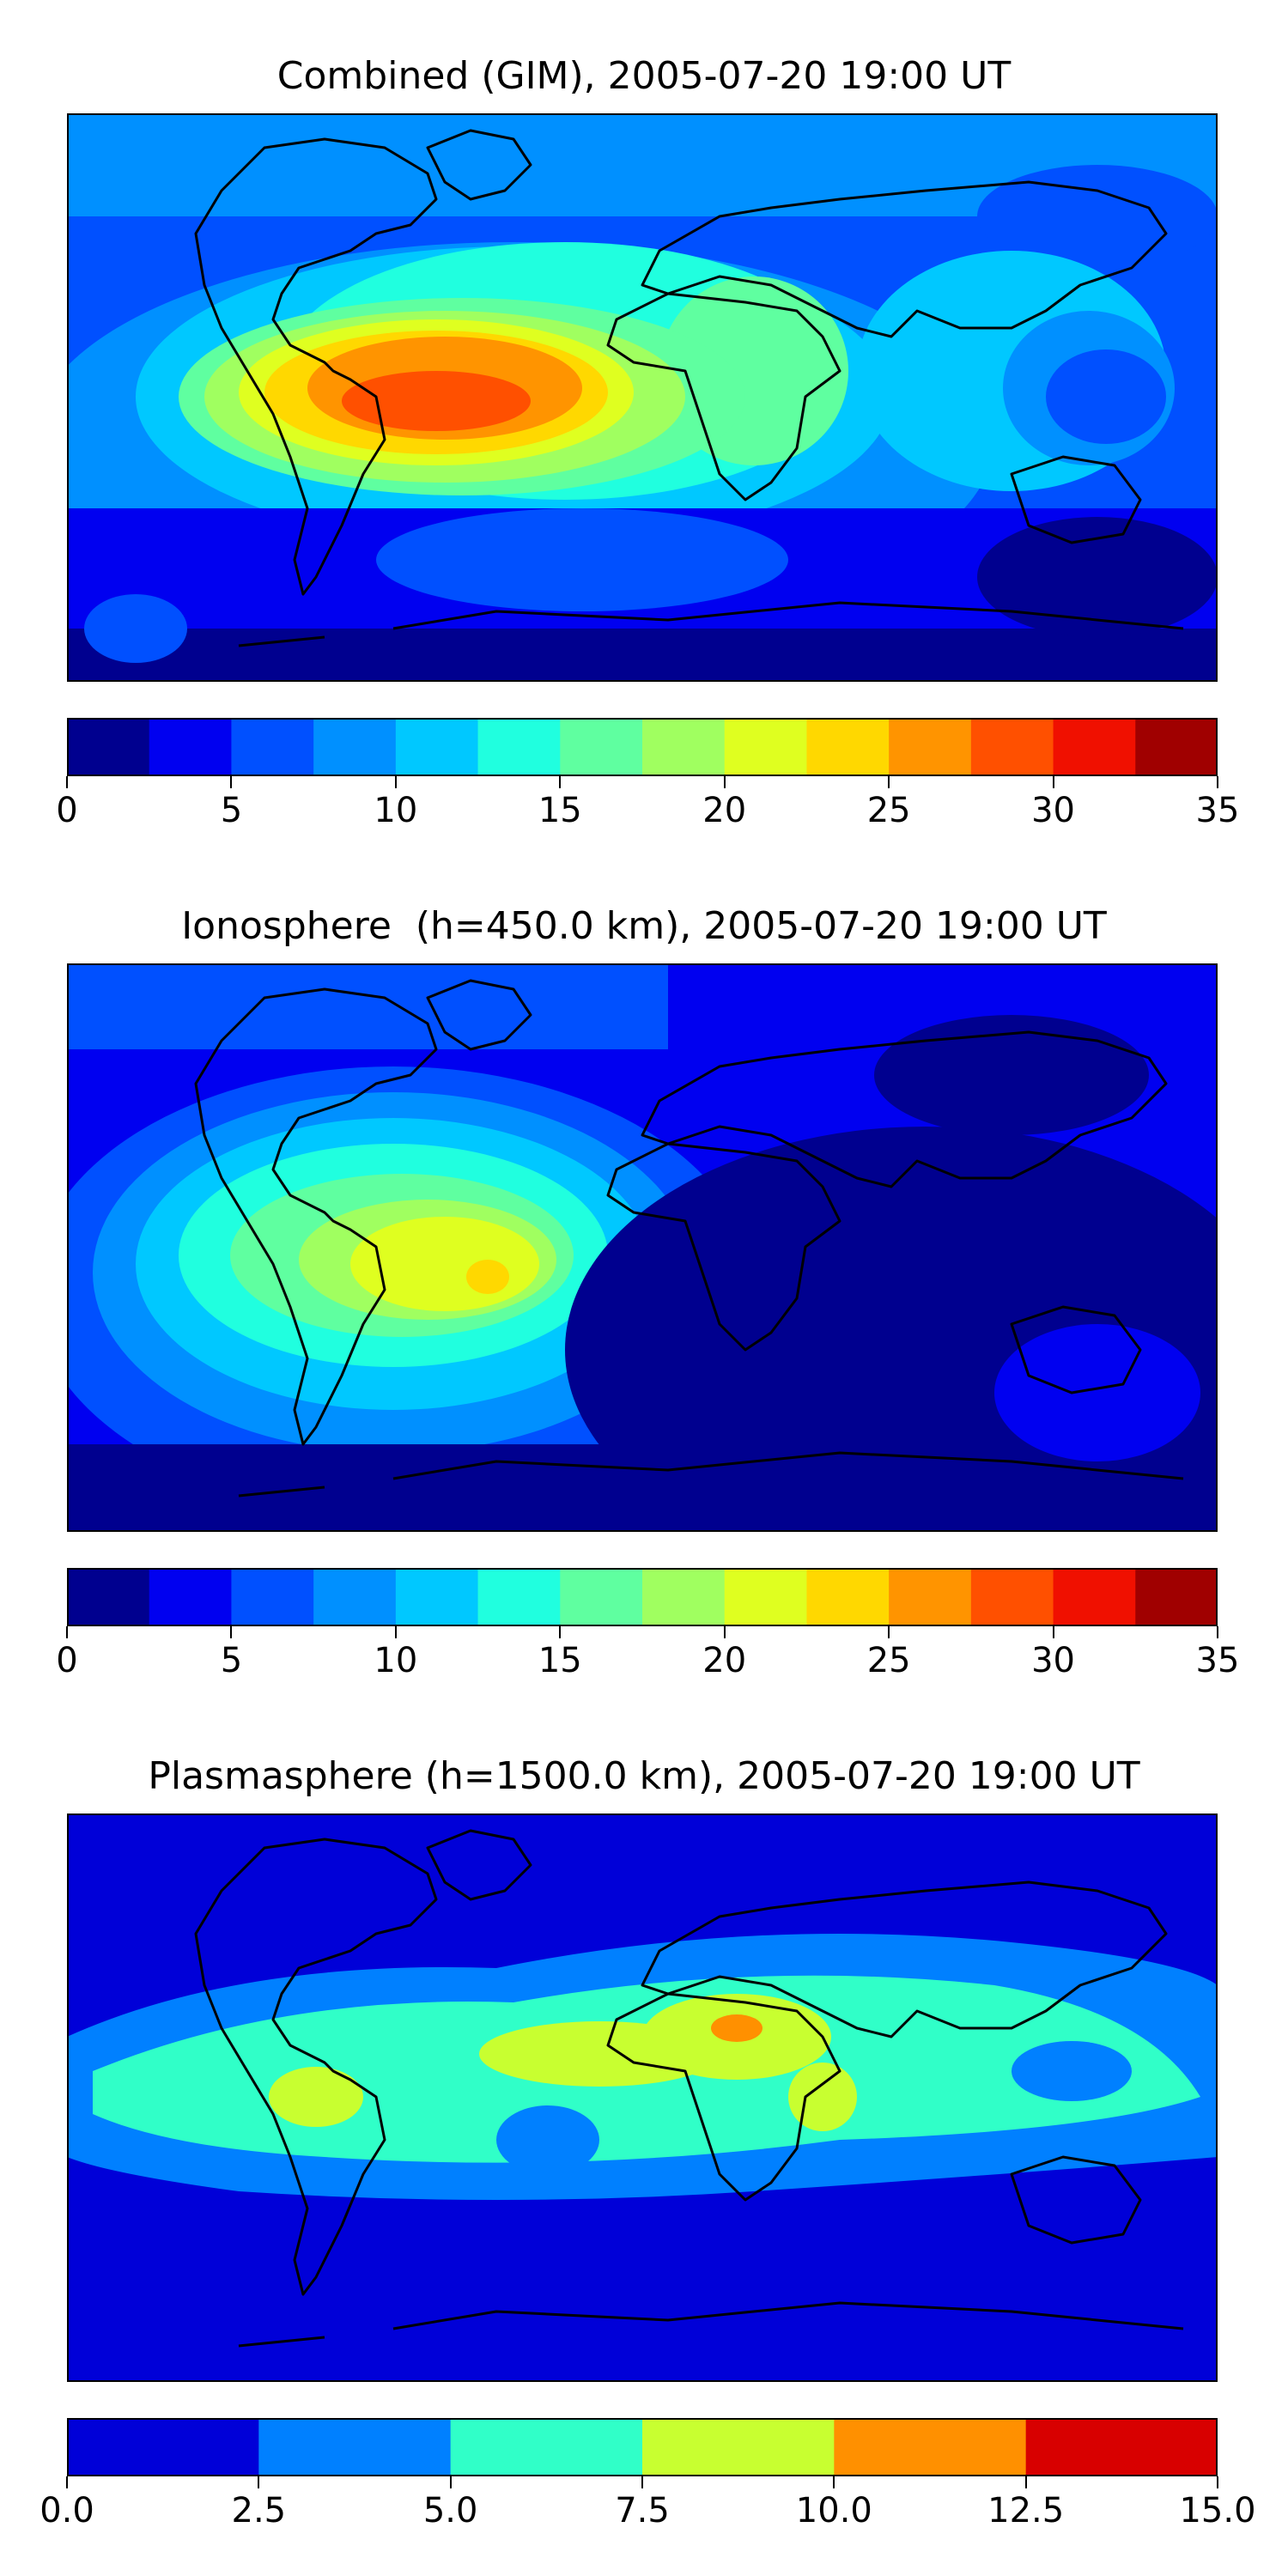 The width and height of the screenshot is (1288, 2576). What do you see at coordinates (642, 2510) in the screenshot?
I see `colorbar-tick-label: 7.5` at bounding box center [642, 2510].